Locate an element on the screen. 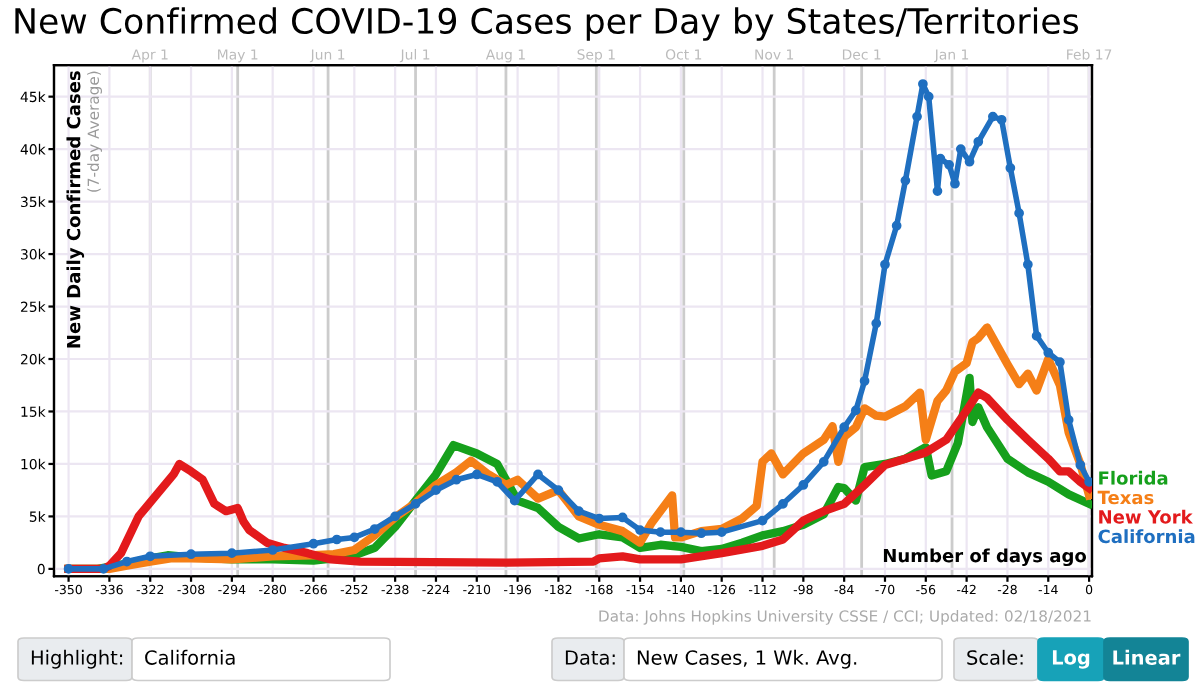  text: Linear is located at coordinates (1147, 657).